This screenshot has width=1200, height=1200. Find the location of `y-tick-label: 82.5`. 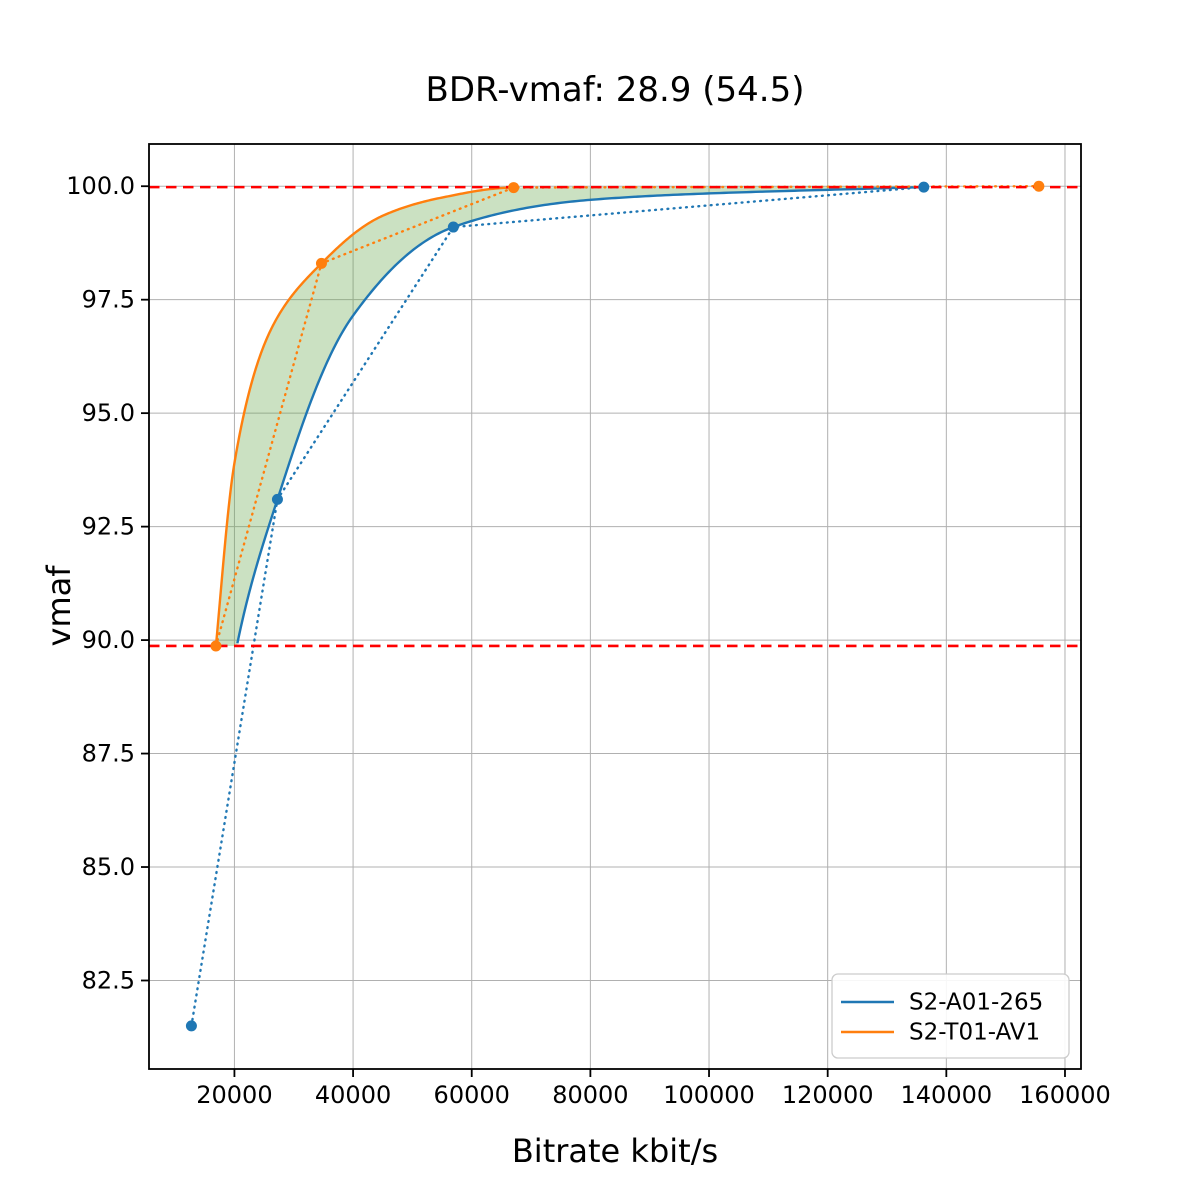

y-tick-label: 82.5 is located at coordinates (108, 980).